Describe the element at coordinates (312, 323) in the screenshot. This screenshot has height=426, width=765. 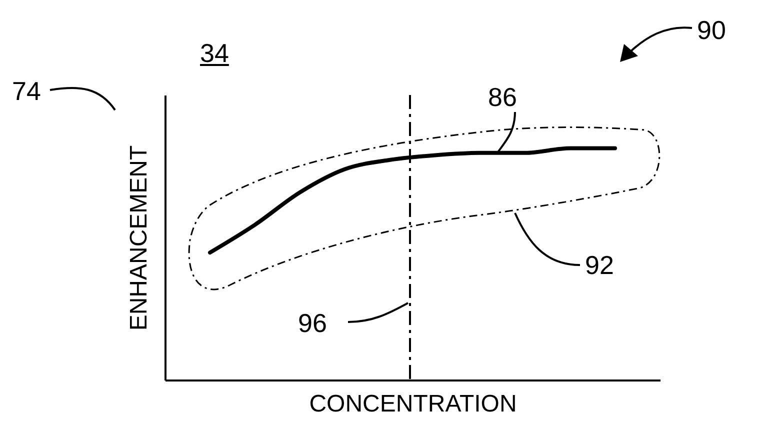
I see `annotation: 96` at that location.